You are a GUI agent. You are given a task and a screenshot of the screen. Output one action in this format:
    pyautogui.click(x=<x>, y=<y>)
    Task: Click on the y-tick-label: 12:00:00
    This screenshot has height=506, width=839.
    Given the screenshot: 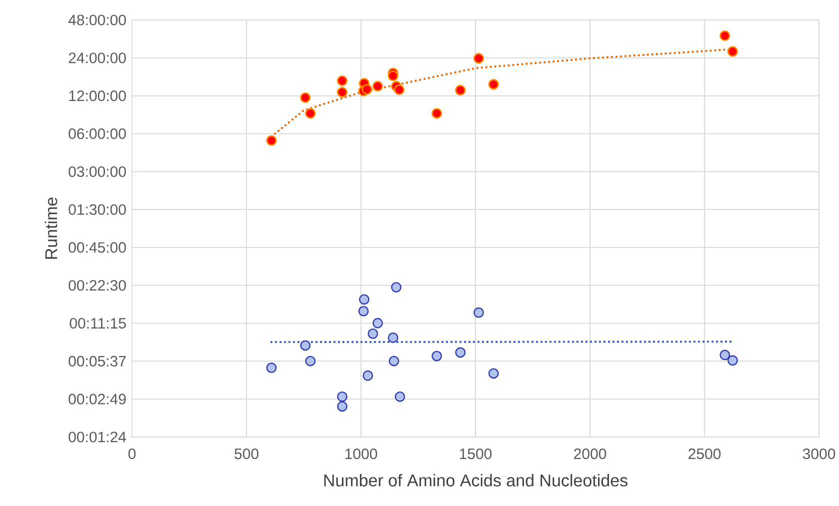 What is the action you would take?
    pyautogui.click(x=97, y=96)
    